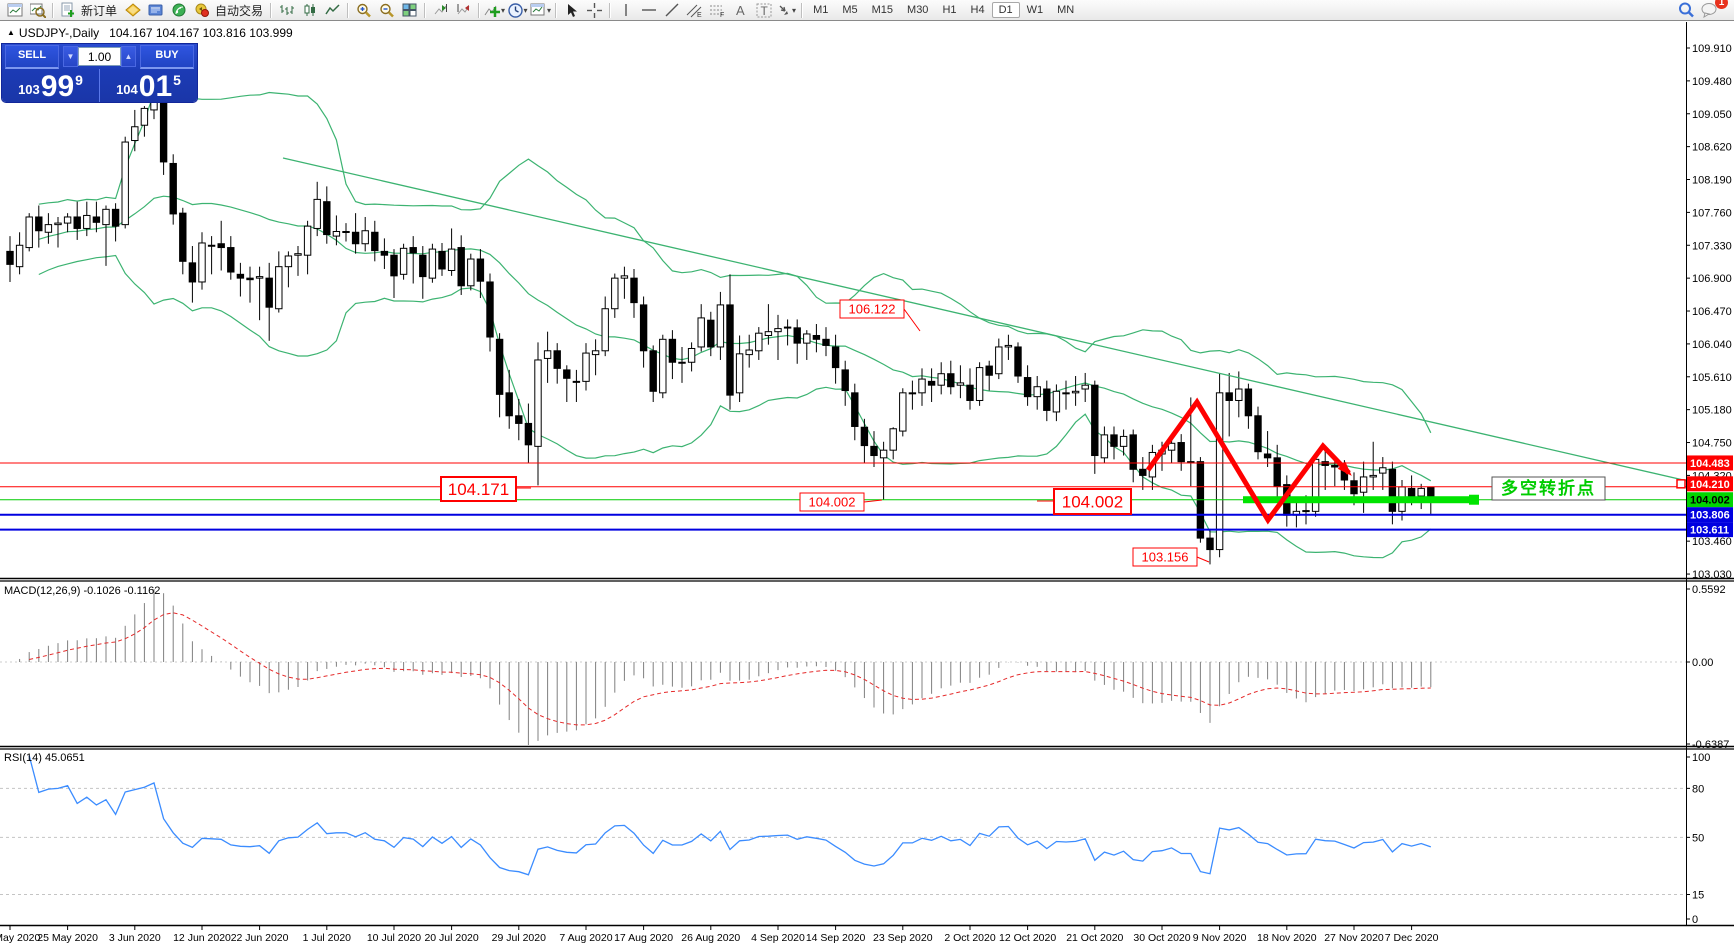 This screenshot has height=947, width=1734. Describe the element at coordinates (14, 10) in the screenshot. I see `new-chart-icon` at that location.